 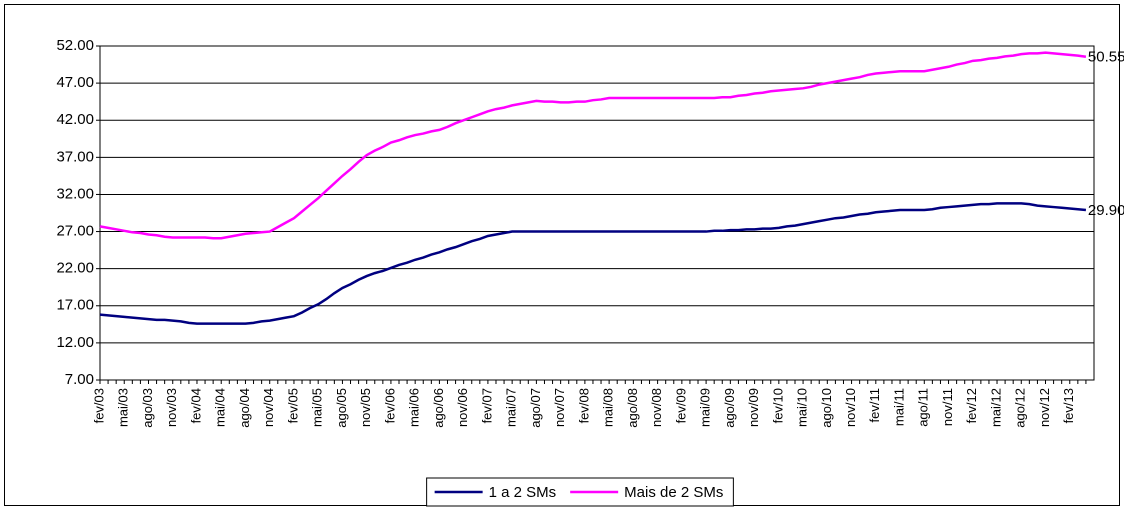 I want to click on x-tick-label: nov/04, so click(x=268, y=407).